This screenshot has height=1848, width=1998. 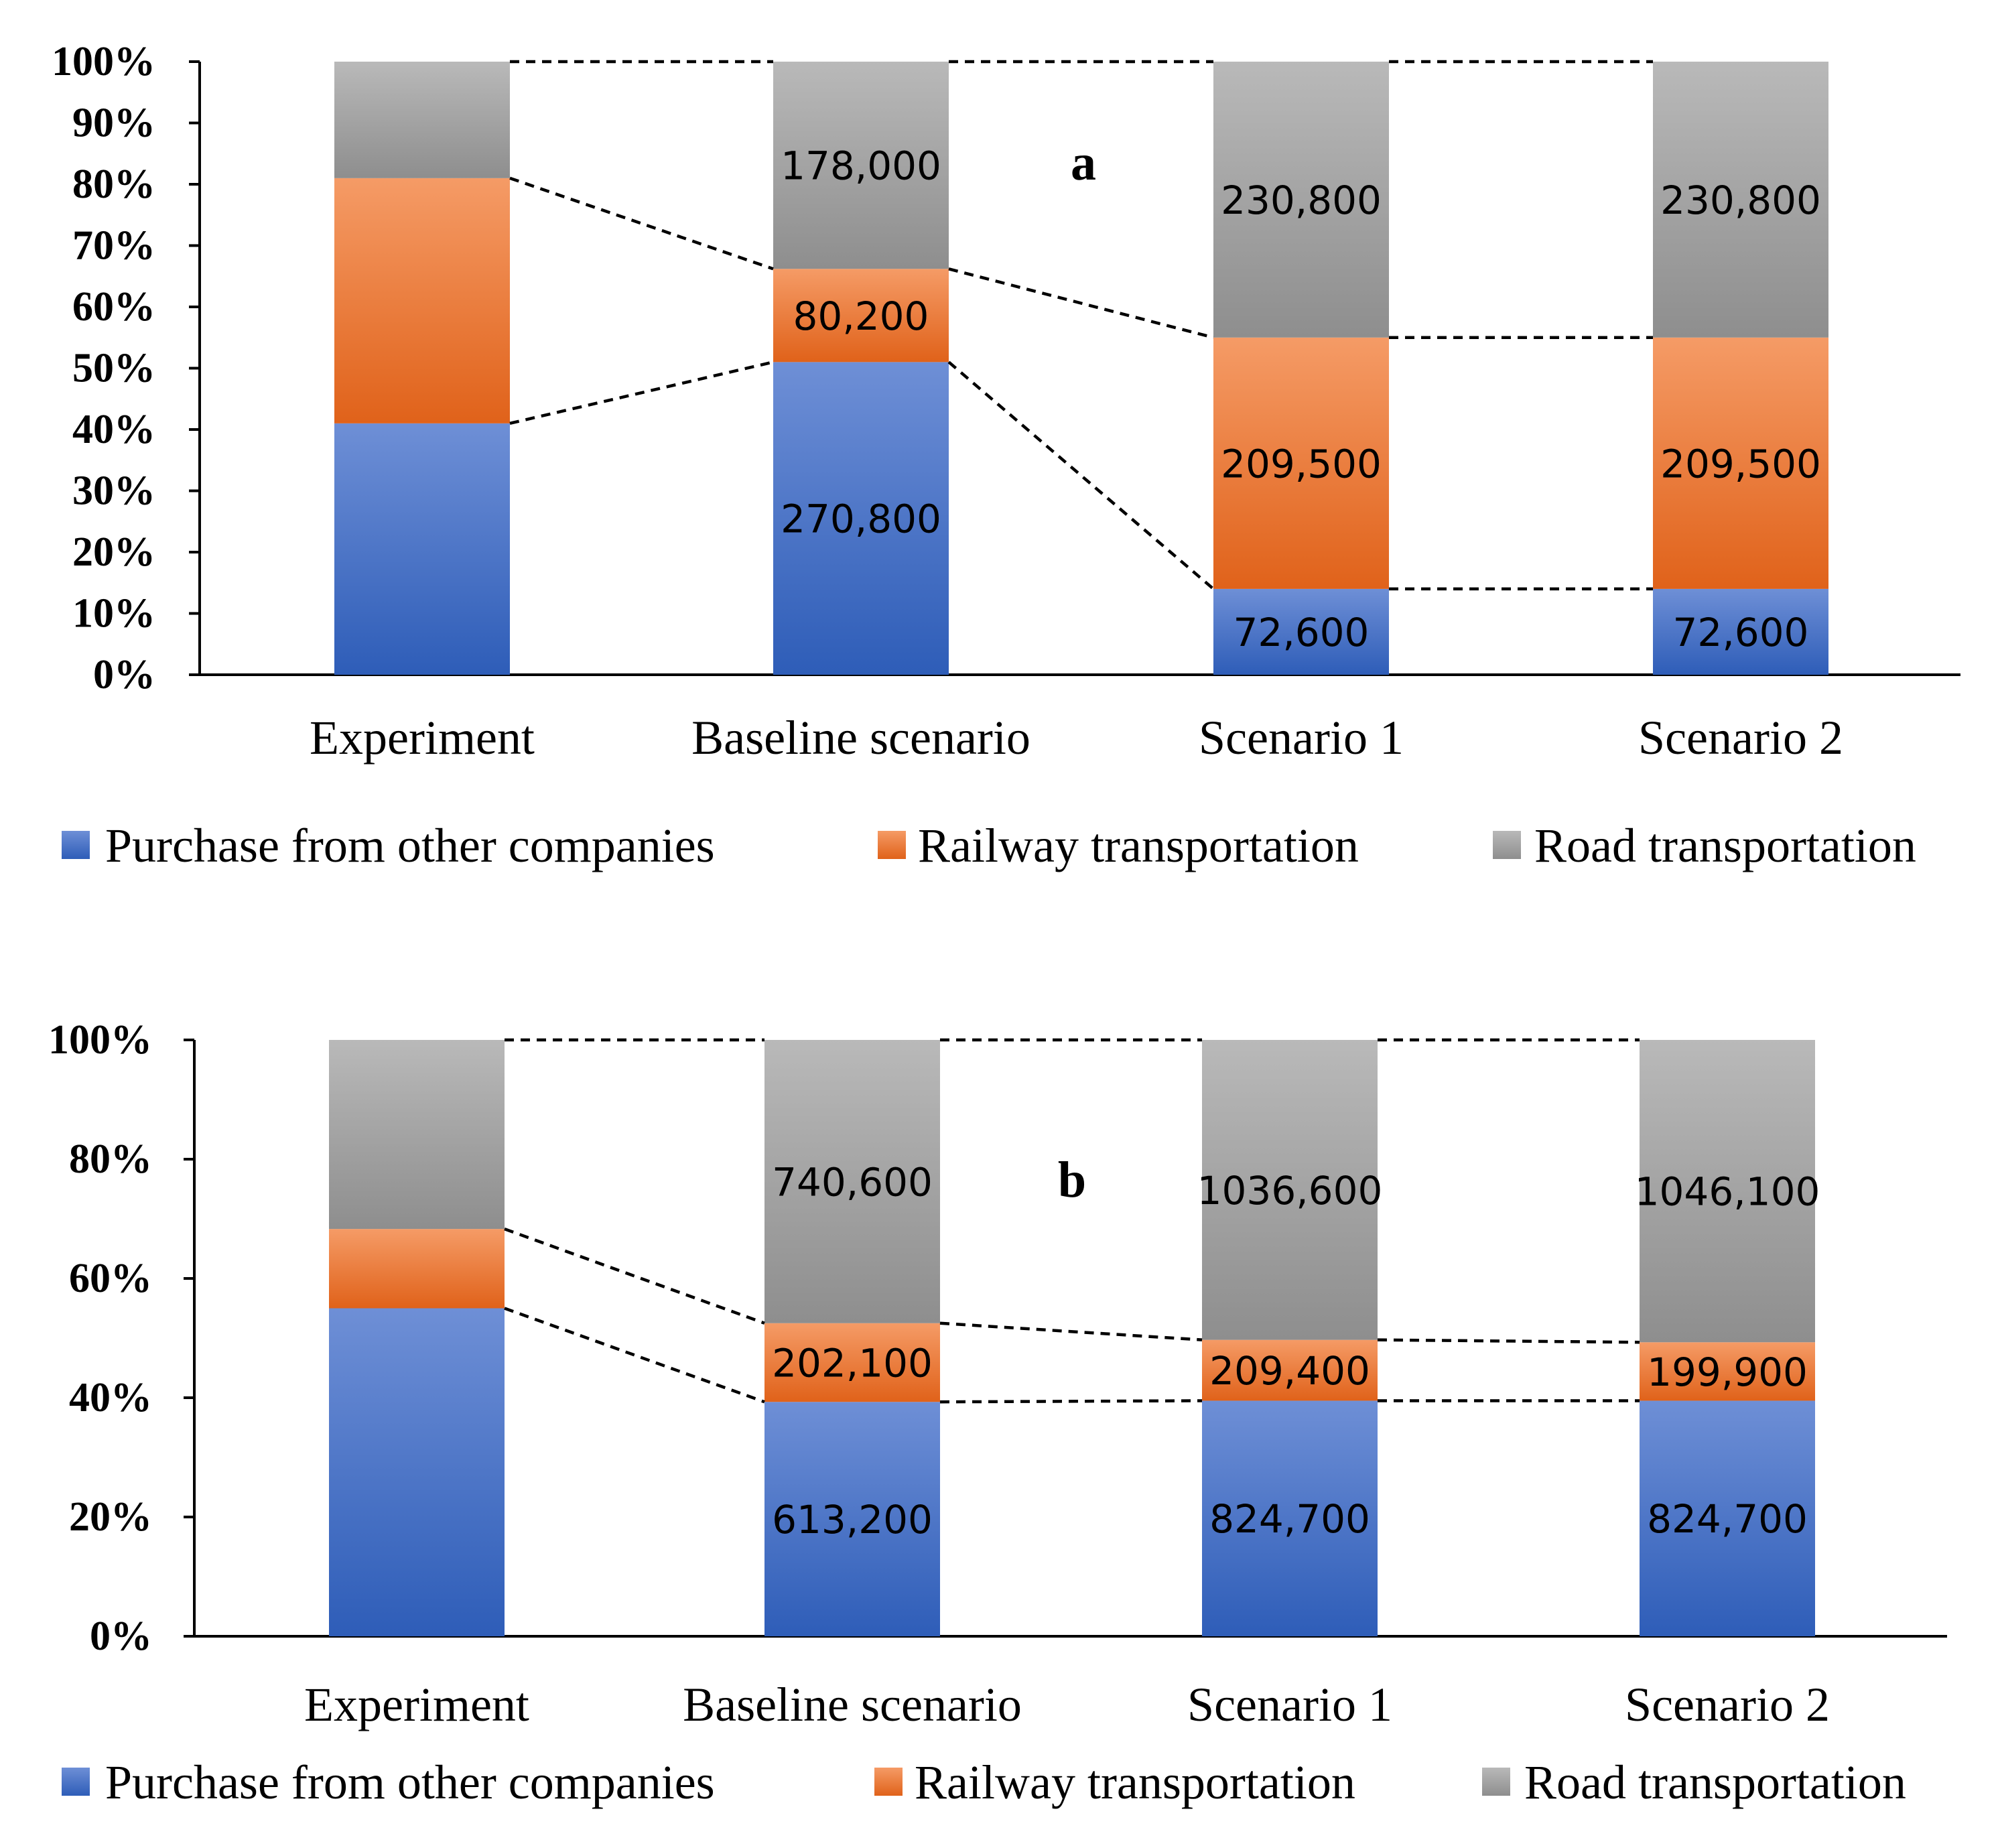 I want to click on data-label: 1046,100, so click(x=1727, y=1192).